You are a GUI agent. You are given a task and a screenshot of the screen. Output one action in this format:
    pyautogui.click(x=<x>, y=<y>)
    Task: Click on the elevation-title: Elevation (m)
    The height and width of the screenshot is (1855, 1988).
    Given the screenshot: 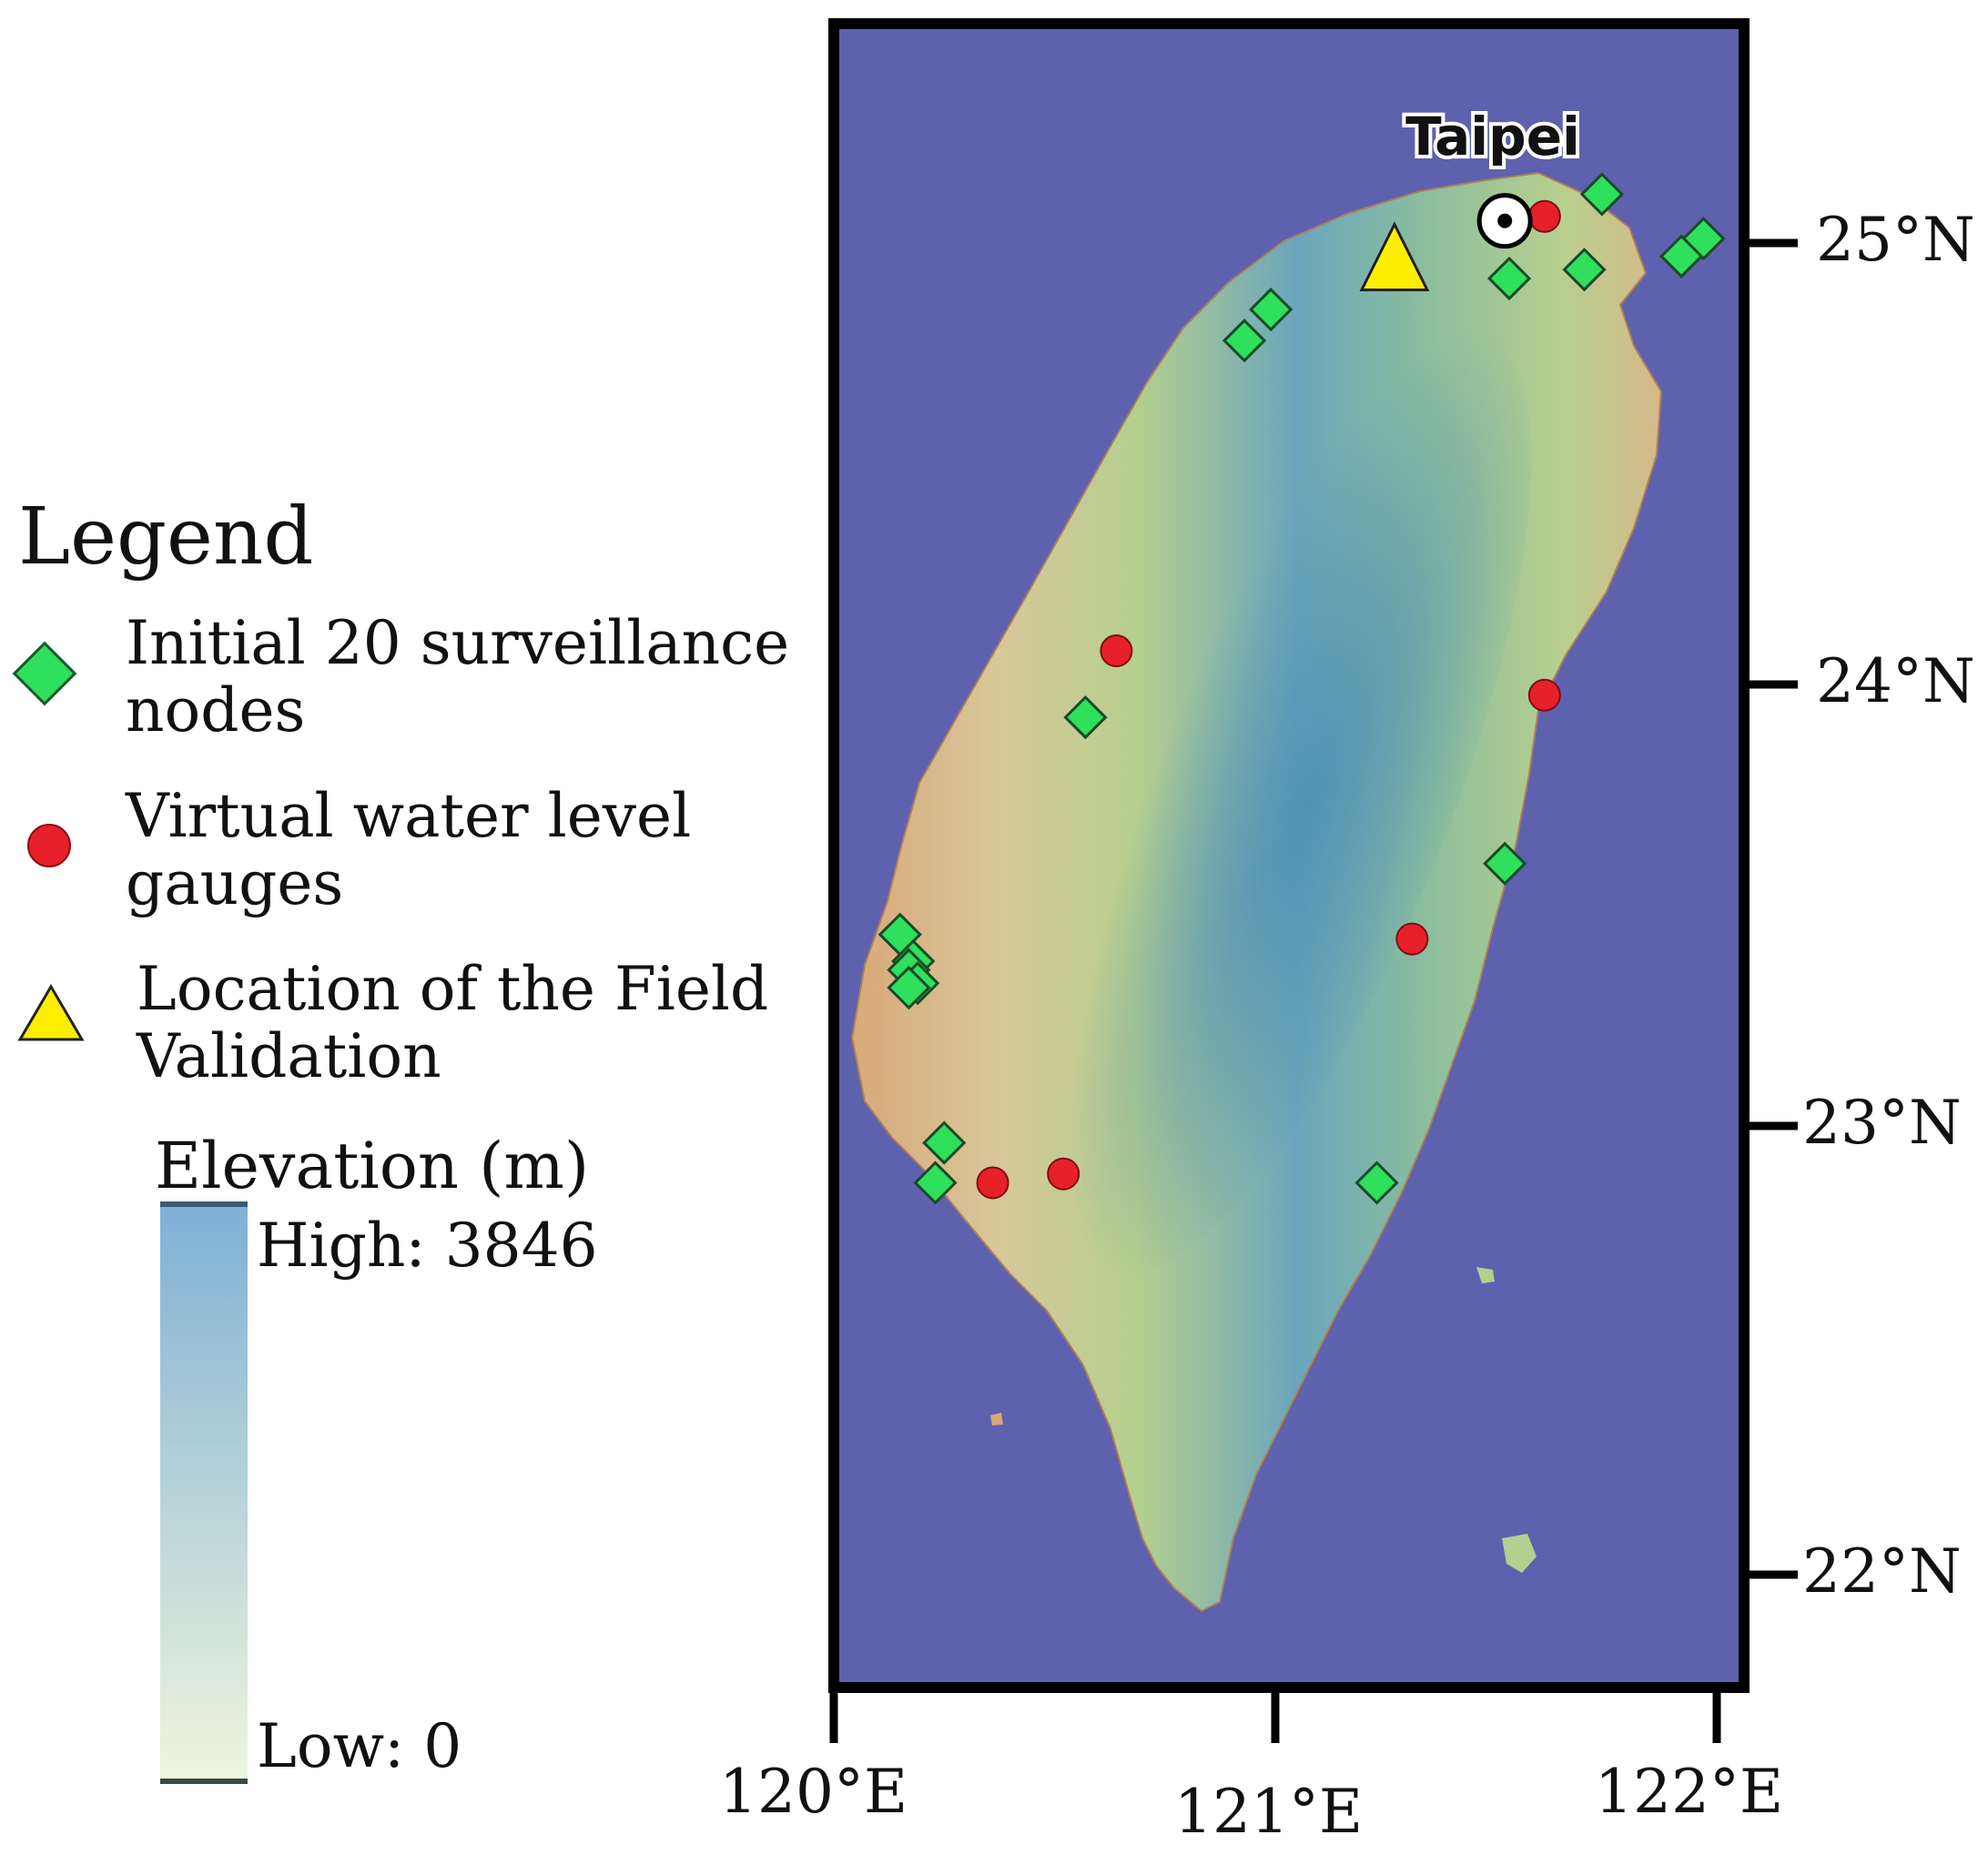 What is the action you would take?
    pyautogui.click(x=372, y=1166)
    